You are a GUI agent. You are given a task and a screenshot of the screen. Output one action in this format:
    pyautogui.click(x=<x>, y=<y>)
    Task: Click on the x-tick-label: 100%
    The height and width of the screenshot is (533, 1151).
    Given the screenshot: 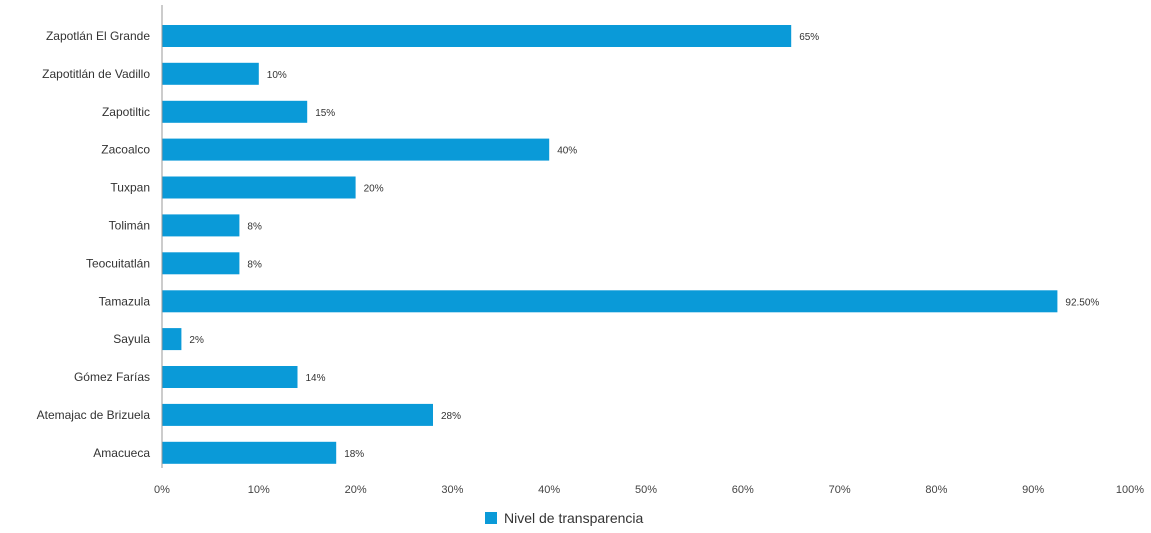 What is the action you would take?
    pyautogui.click(x=1130, y=490)
    